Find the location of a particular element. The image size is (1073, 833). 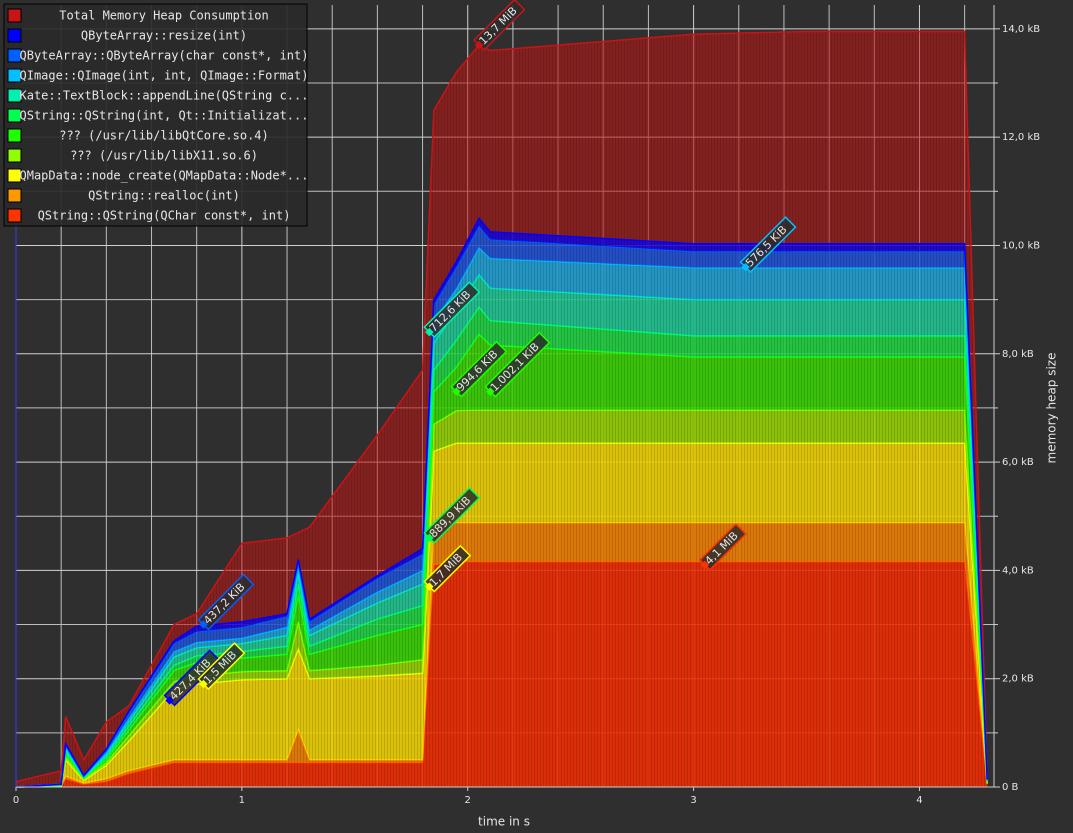

legend-label: QString::realloc(int) is located at coordinates (164, 196).